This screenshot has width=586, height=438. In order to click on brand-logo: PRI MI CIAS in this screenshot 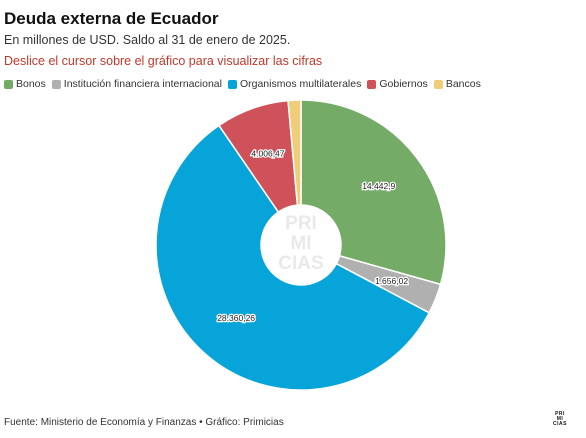, I will do `click(560, 419)`.